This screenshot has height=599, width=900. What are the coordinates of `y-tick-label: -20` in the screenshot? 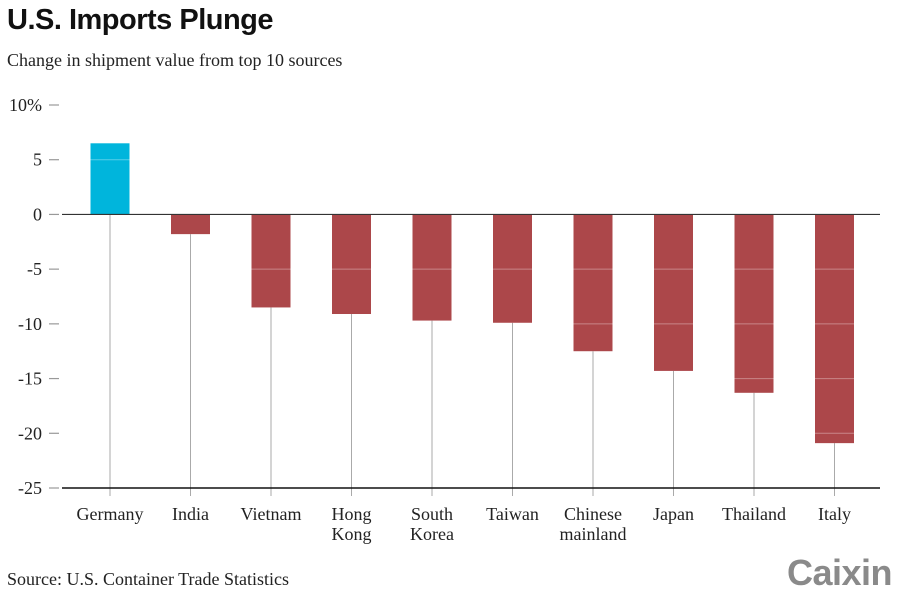 It's located at (30, 433).